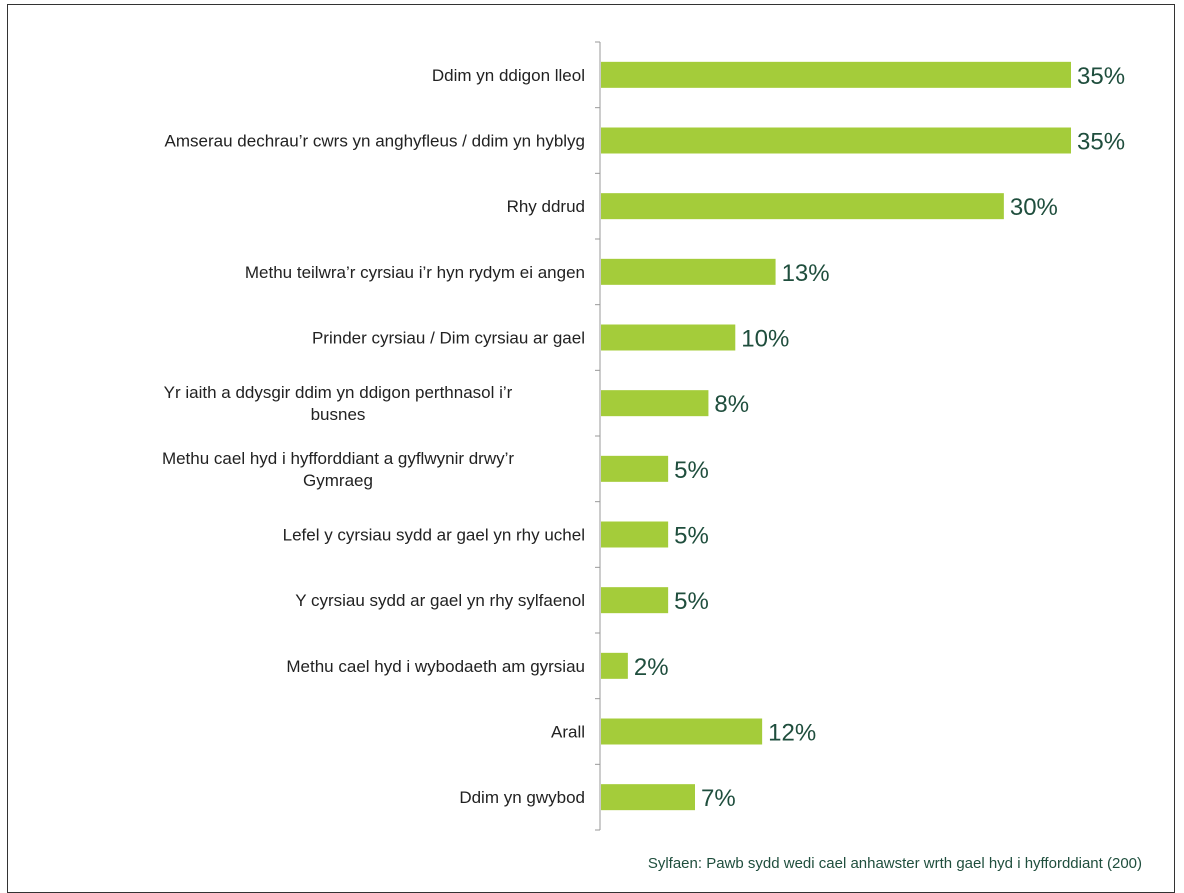 This screenshot has height=893, width=1184. I want to click on value-label: 7%, so click(718, 798).